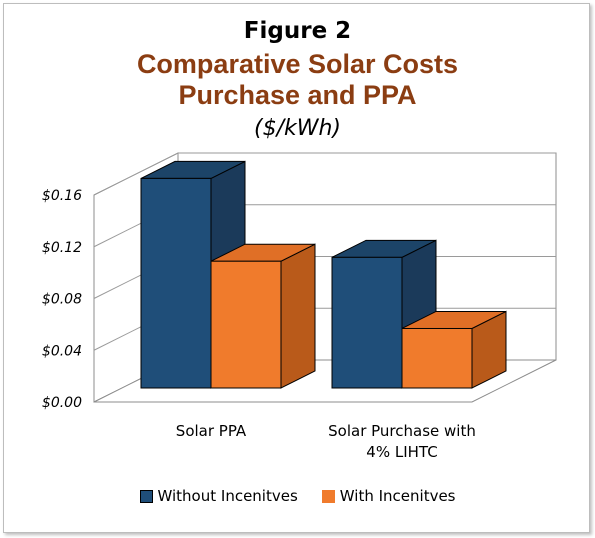 The width and height of the screenshot is (595, 538). Describe the element at coordinates (62, 403) in the screenshot. I see `y-tick-label: $0.00` at that location.